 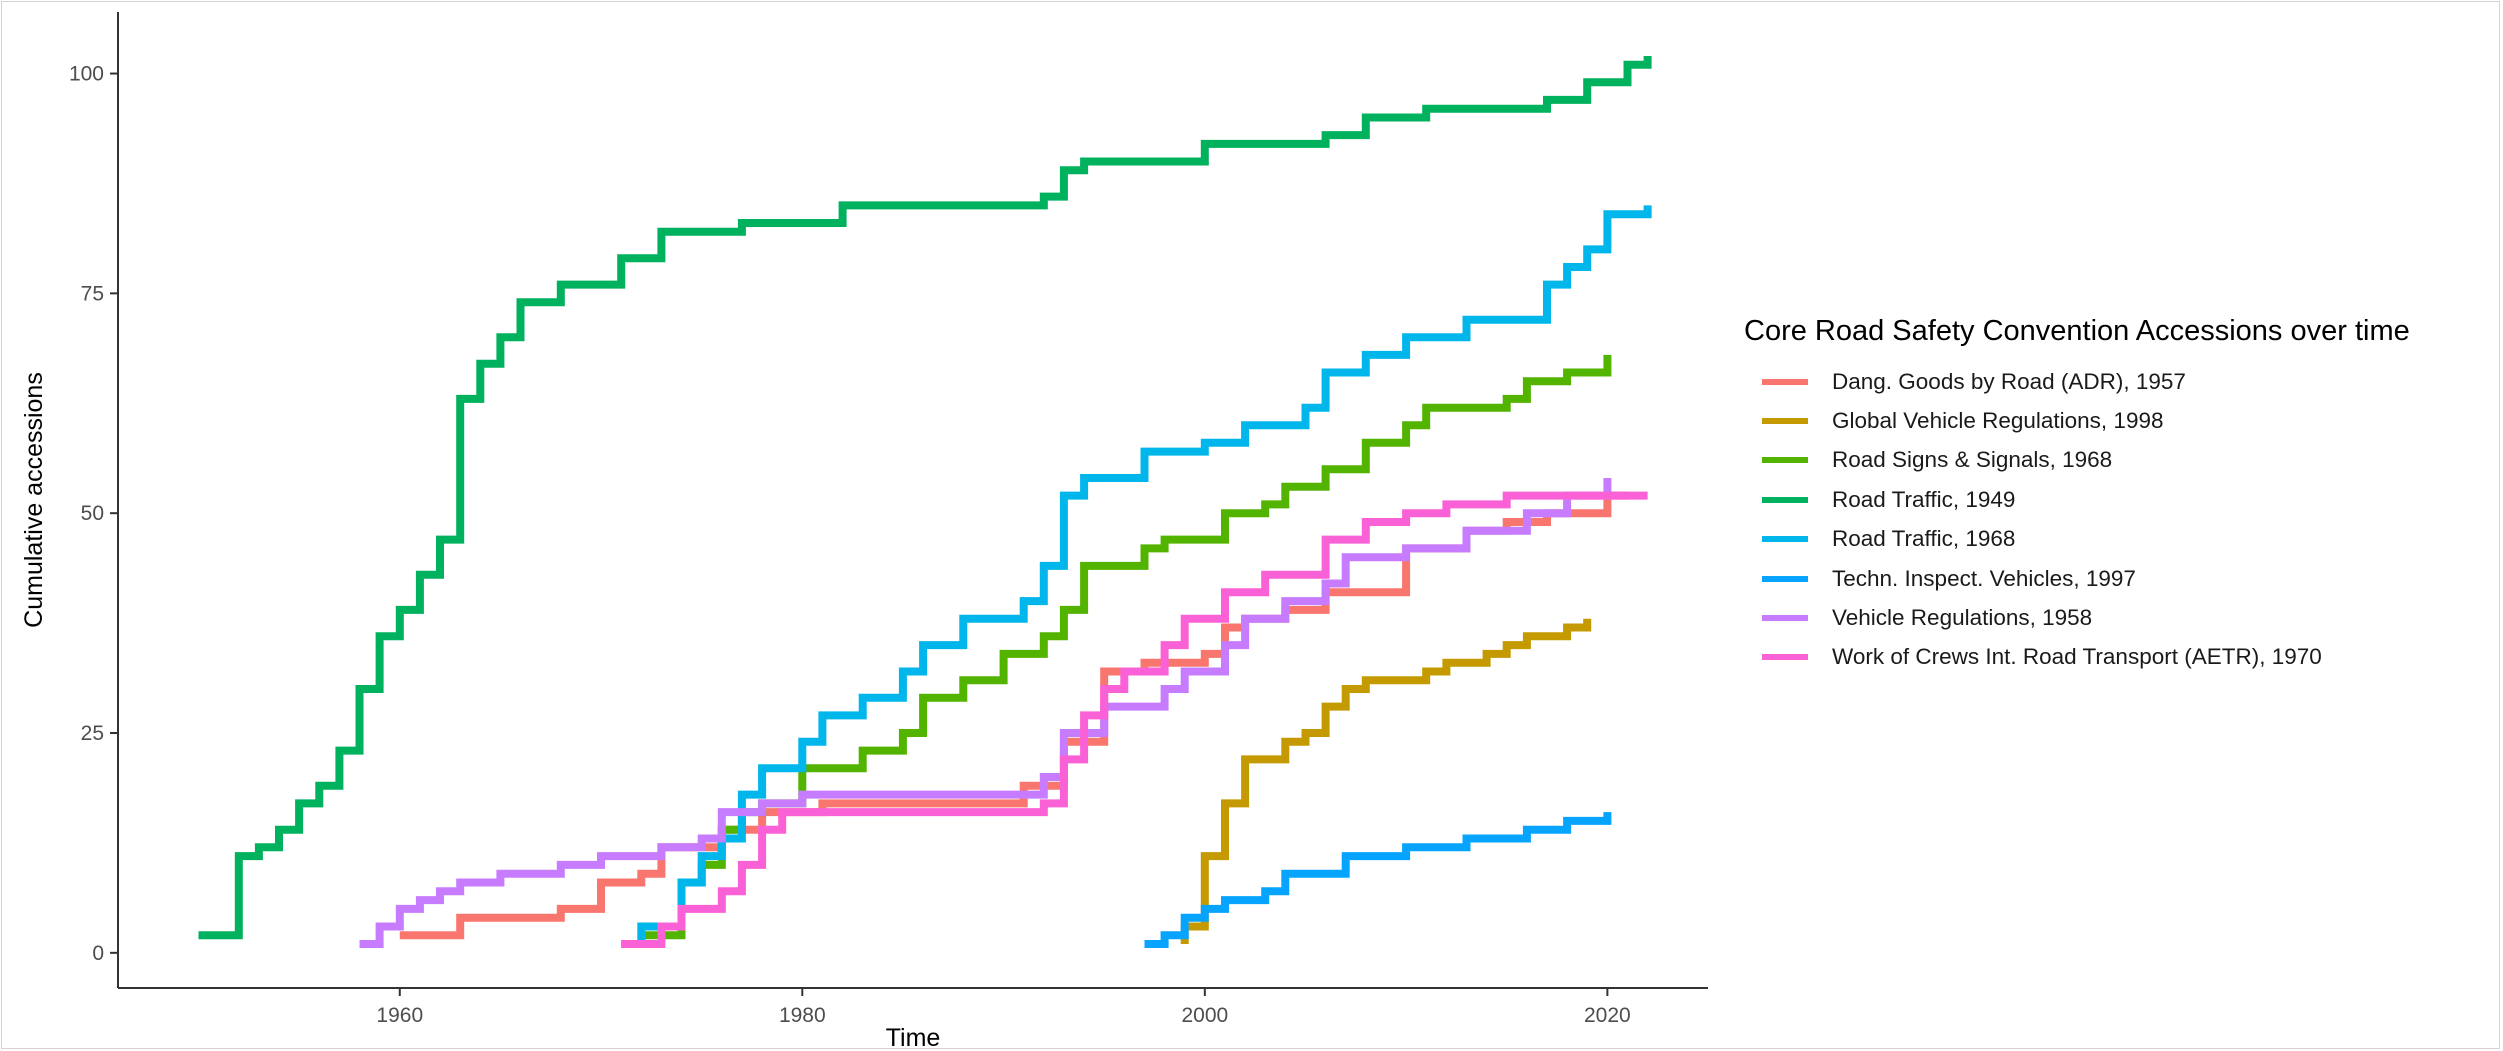 I want to click on x-tick-label: 1980, so click(x=802, y=1015).